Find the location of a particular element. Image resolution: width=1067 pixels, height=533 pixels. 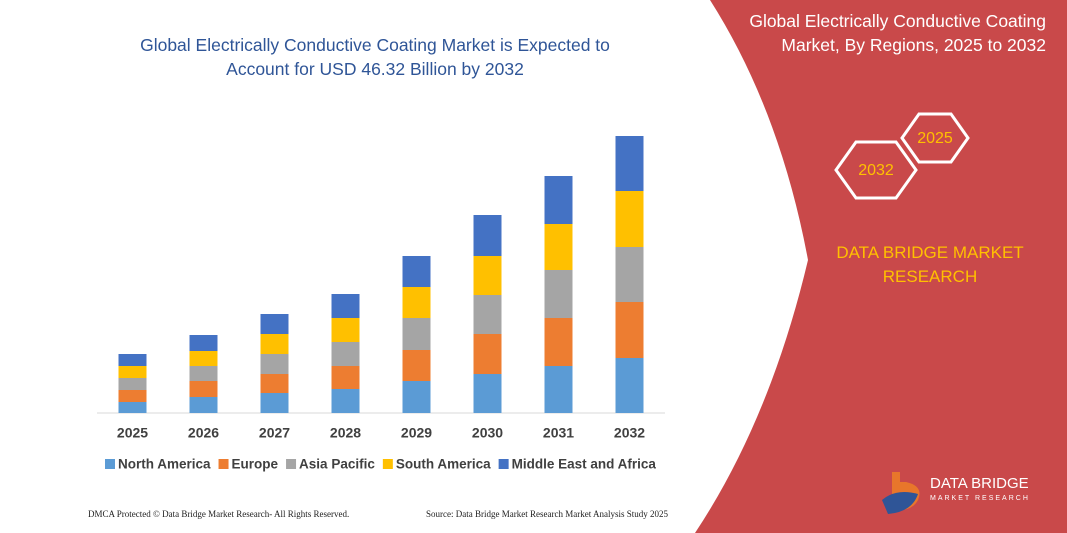

x-tick-label: 2031 is located at coordinates (558, 433).